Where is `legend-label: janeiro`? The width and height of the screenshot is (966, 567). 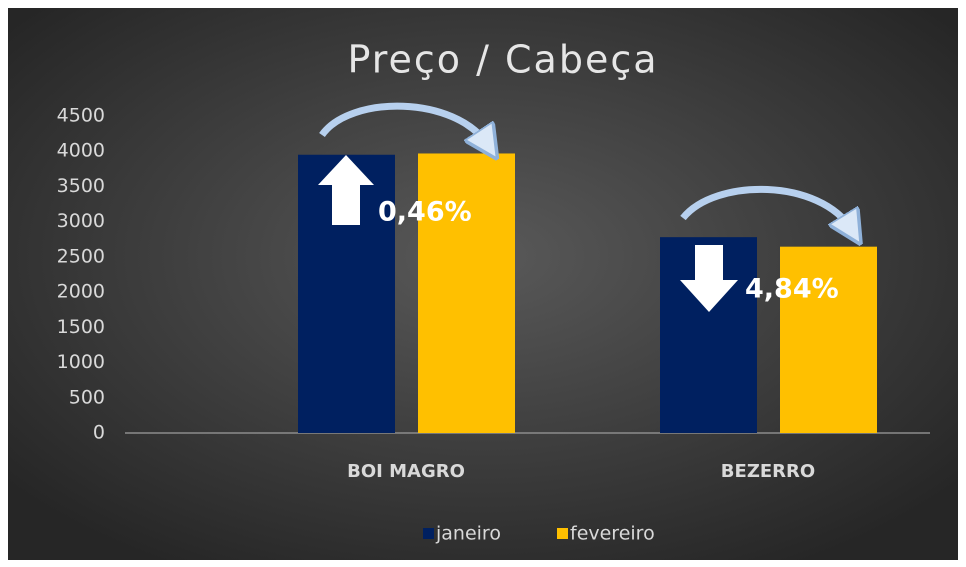
legend-label: janeiro is located at coordinates (468, 534).